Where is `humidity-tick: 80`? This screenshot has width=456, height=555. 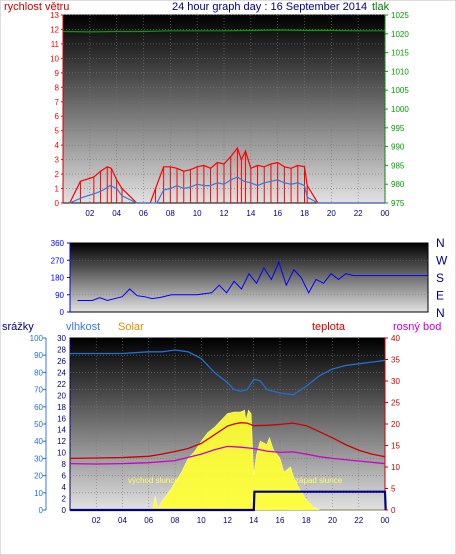 humidity-tick: 80 is located at coordinates (38, 372).